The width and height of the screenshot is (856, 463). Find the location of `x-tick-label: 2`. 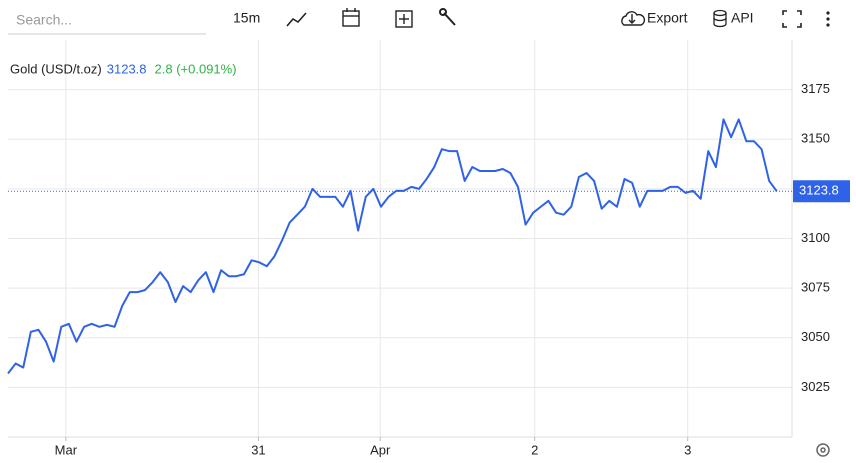

x-tick-label: 2 is located at coordinates (534, 449).